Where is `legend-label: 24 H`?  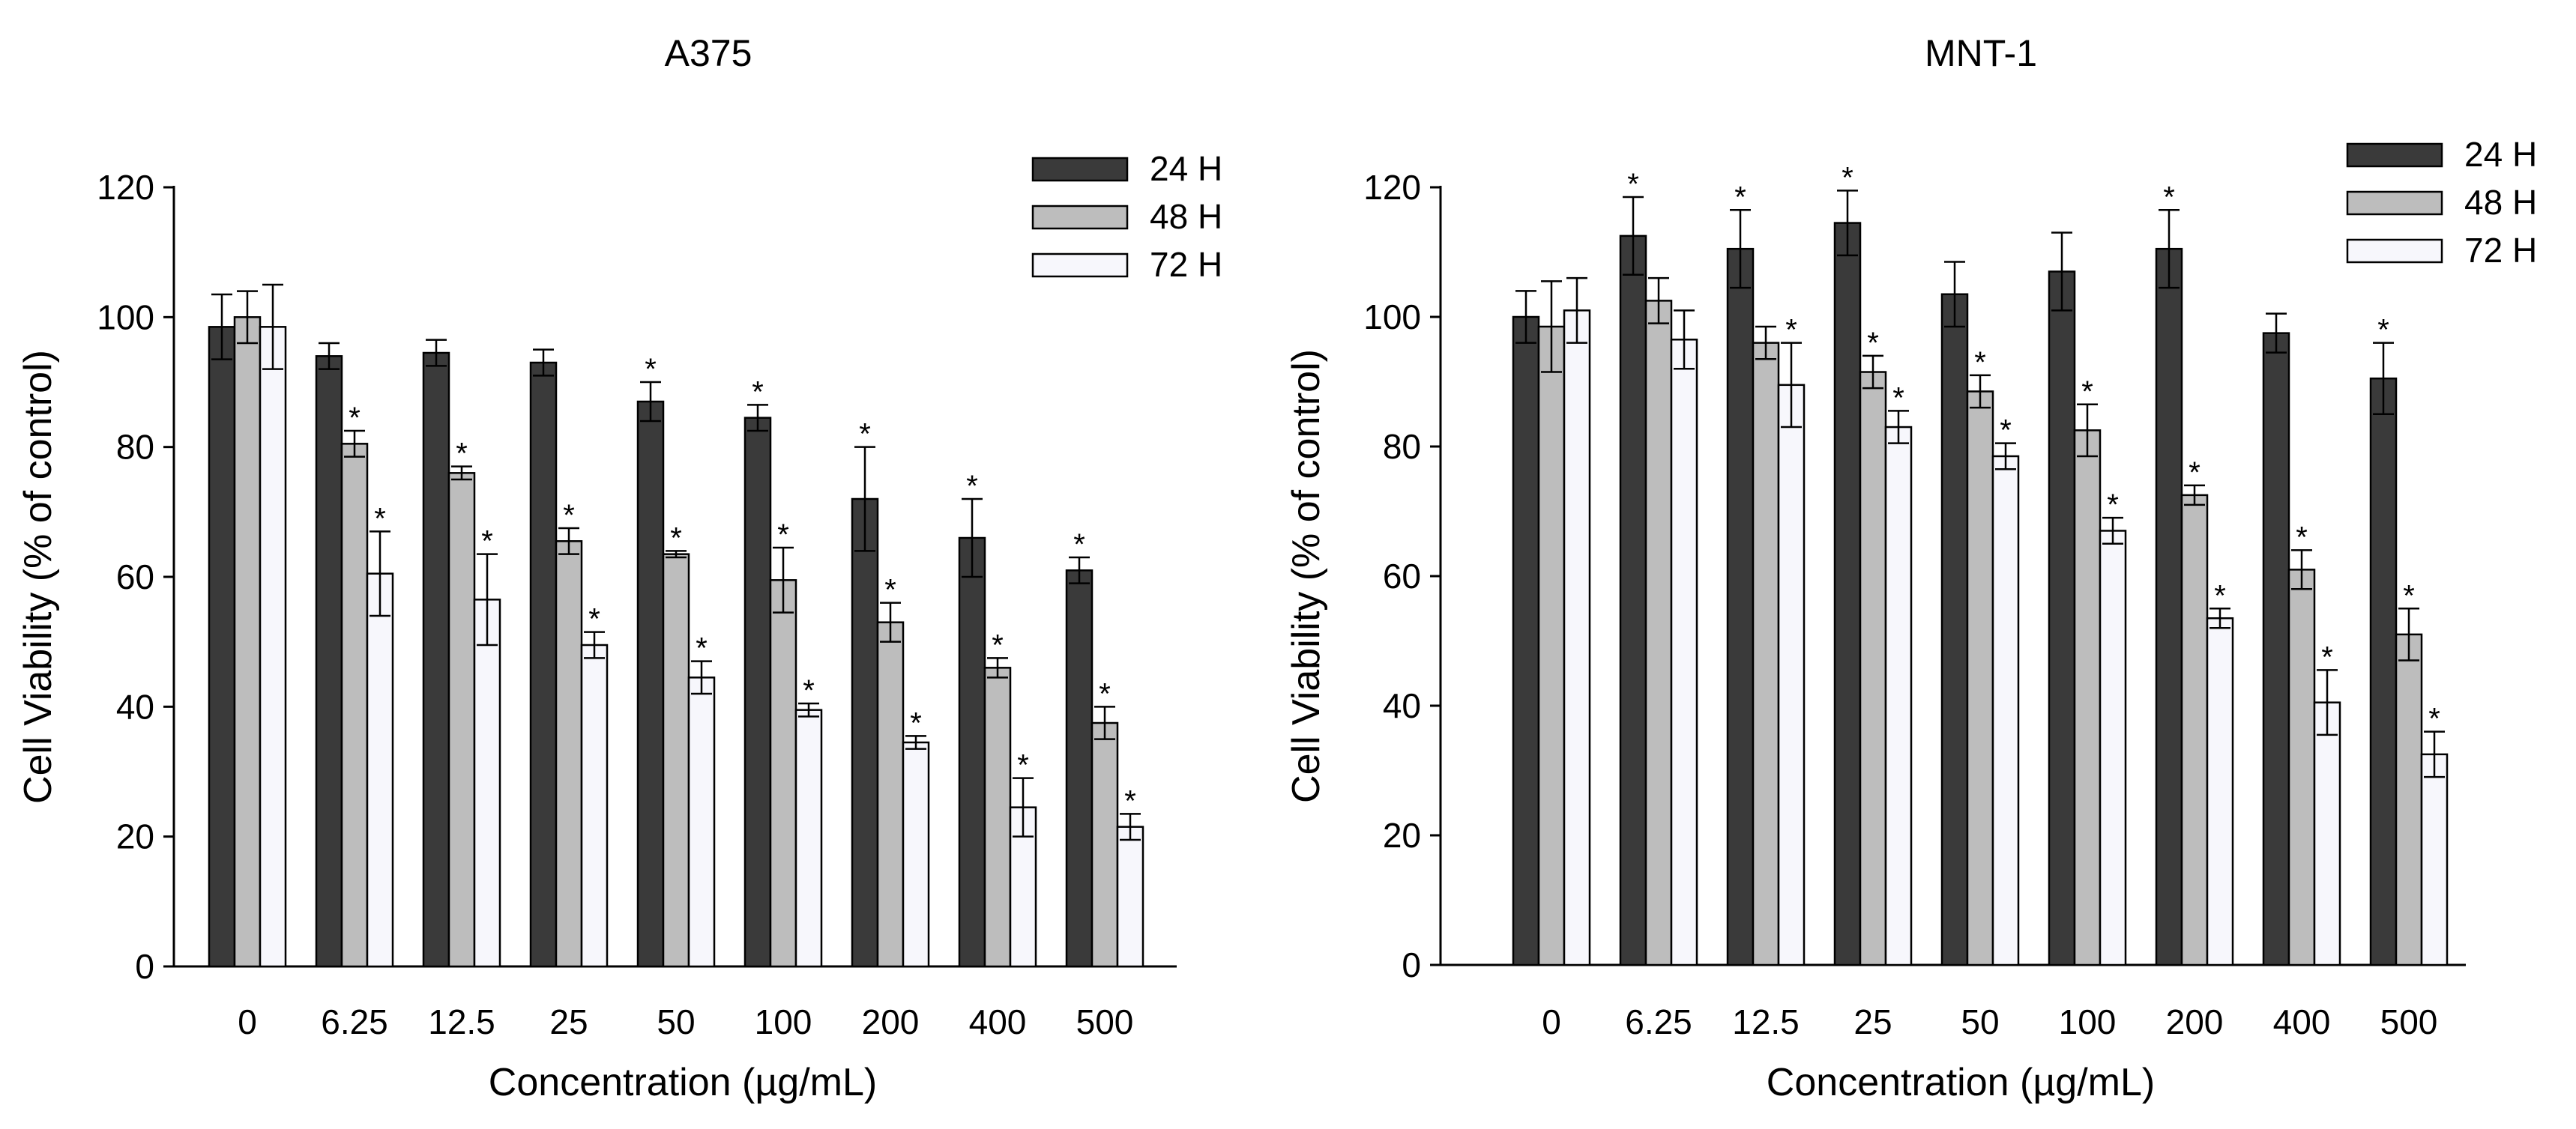
legend-label: 24 H is located at coordinates (1186, 168).